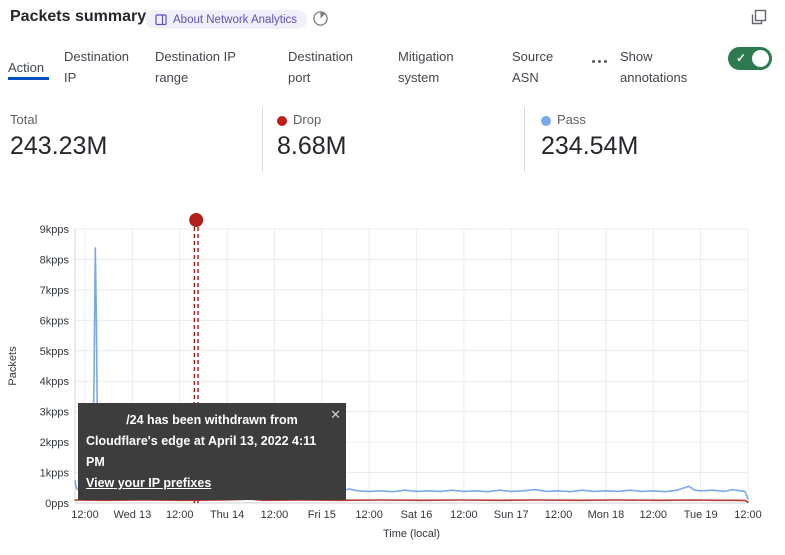 Image resolution: width=785 pixels, height=555 pixels. Describe the element at coordinates (212, 420) in the screenshot. I see `annotation-tooltip-line1: /24 has been withdrawn from` at that location.